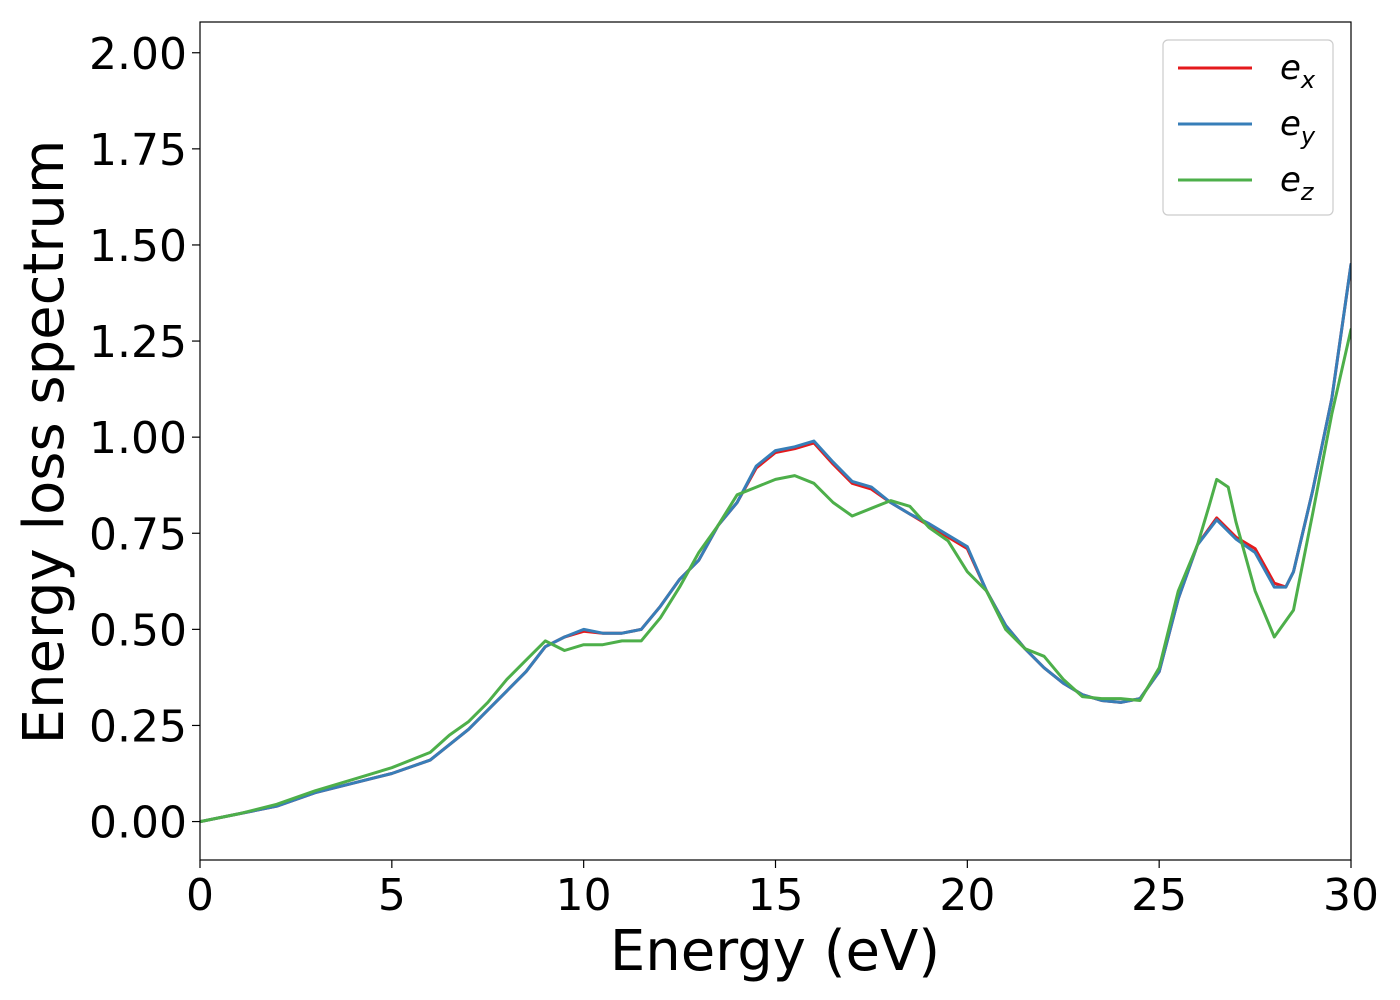 The height and width of the screenshot is (1000, 1400). What do you see at coordinates (392, 895) in the screenshot?
I see `x-tick-label: 5` at bounding box center [392, 895].